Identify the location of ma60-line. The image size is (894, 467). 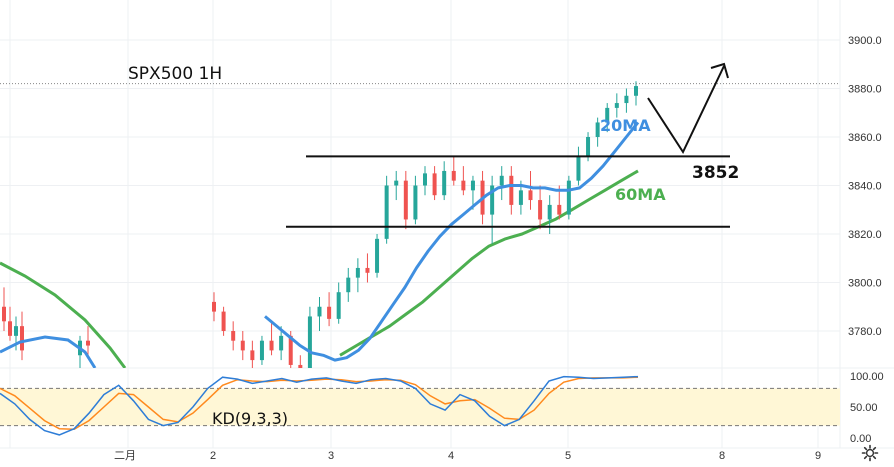
(489, 263).